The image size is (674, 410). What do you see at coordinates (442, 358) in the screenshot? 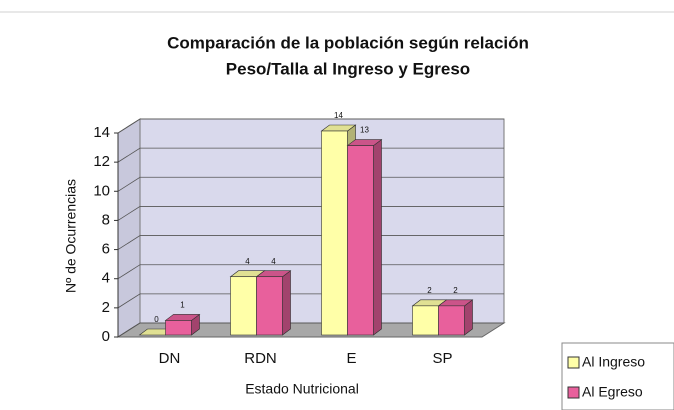
I see `x-tick-label: SP` at bounding box center [442, 358].